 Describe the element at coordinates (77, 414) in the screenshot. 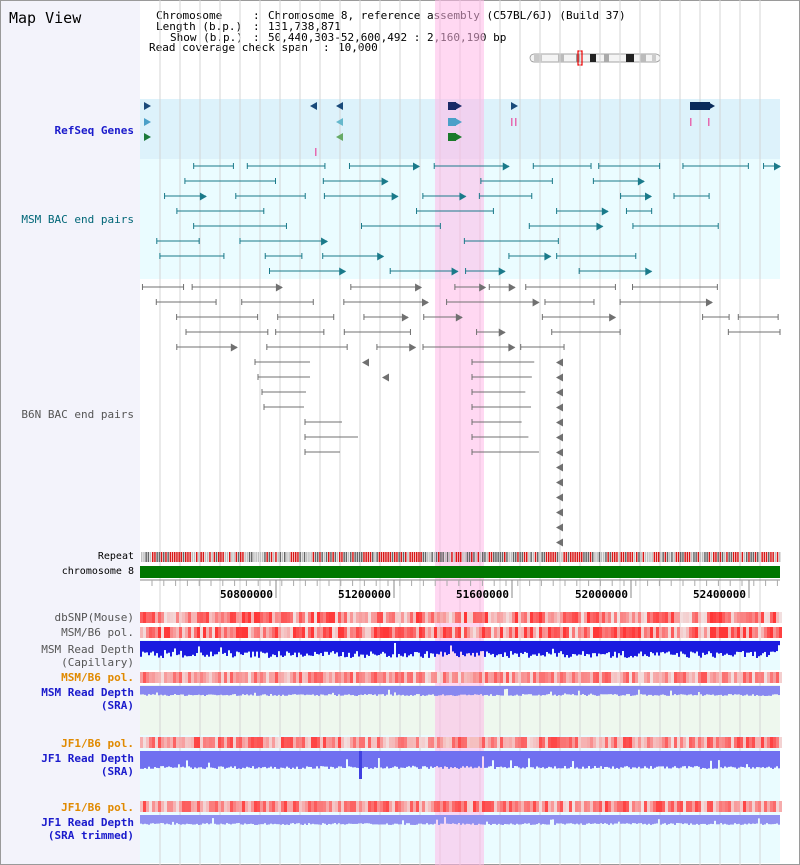

I see `track-label-b6n-bac: B6N BAC end pairs` at that location.